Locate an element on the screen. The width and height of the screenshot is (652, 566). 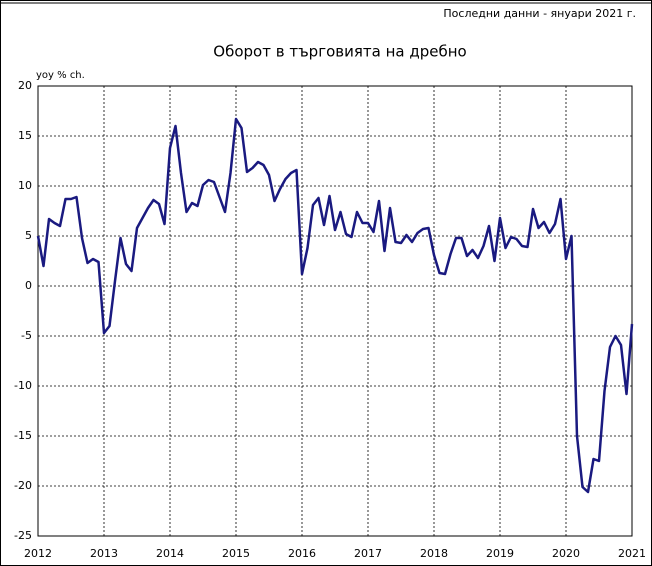
y-tick-label: -10 is located at coordinates (23, 385).